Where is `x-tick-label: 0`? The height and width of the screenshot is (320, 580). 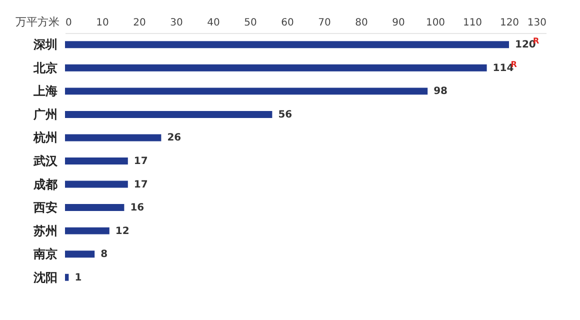 x-tick-label: 0 is located at coordinates (69, 23).